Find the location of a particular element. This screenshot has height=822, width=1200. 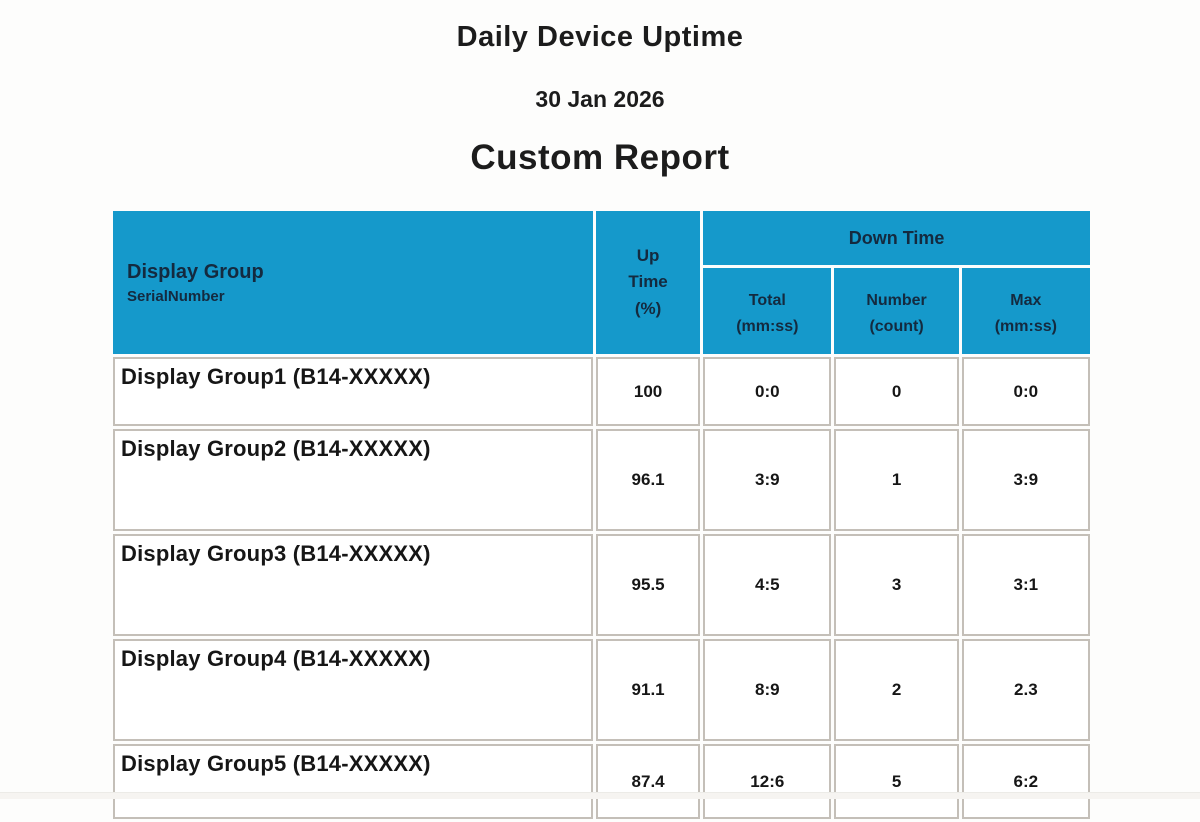

header-row-sub: Total (mm:ss) Number (count) Max (mm:ss) is located at coordinates (601, 311).